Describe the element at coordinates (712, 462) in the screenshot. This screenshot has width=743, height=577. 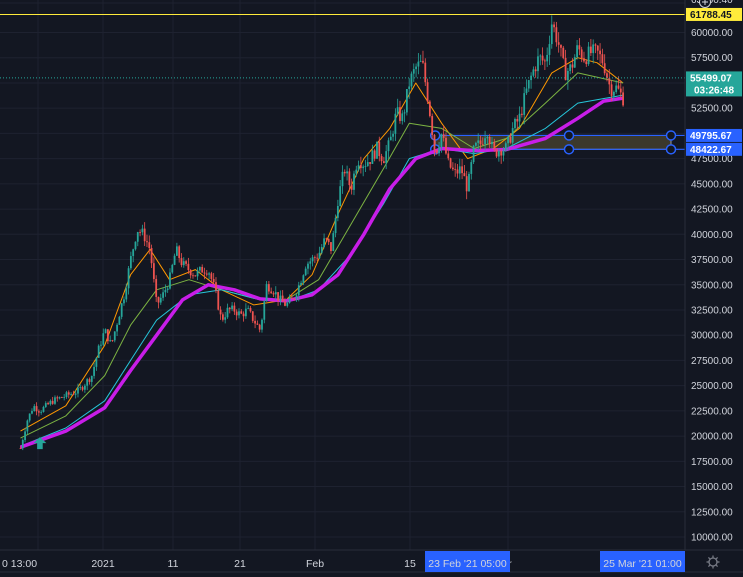
I see `price-tick-label: 17500.00` at that location.